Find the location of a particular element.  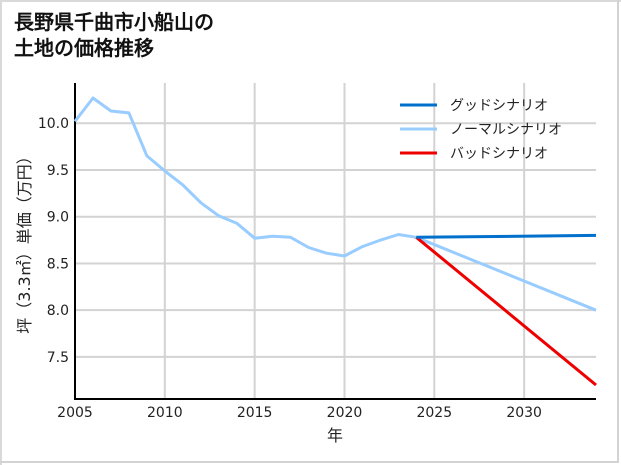

frame-border-left is located at coordinates (1, 232).